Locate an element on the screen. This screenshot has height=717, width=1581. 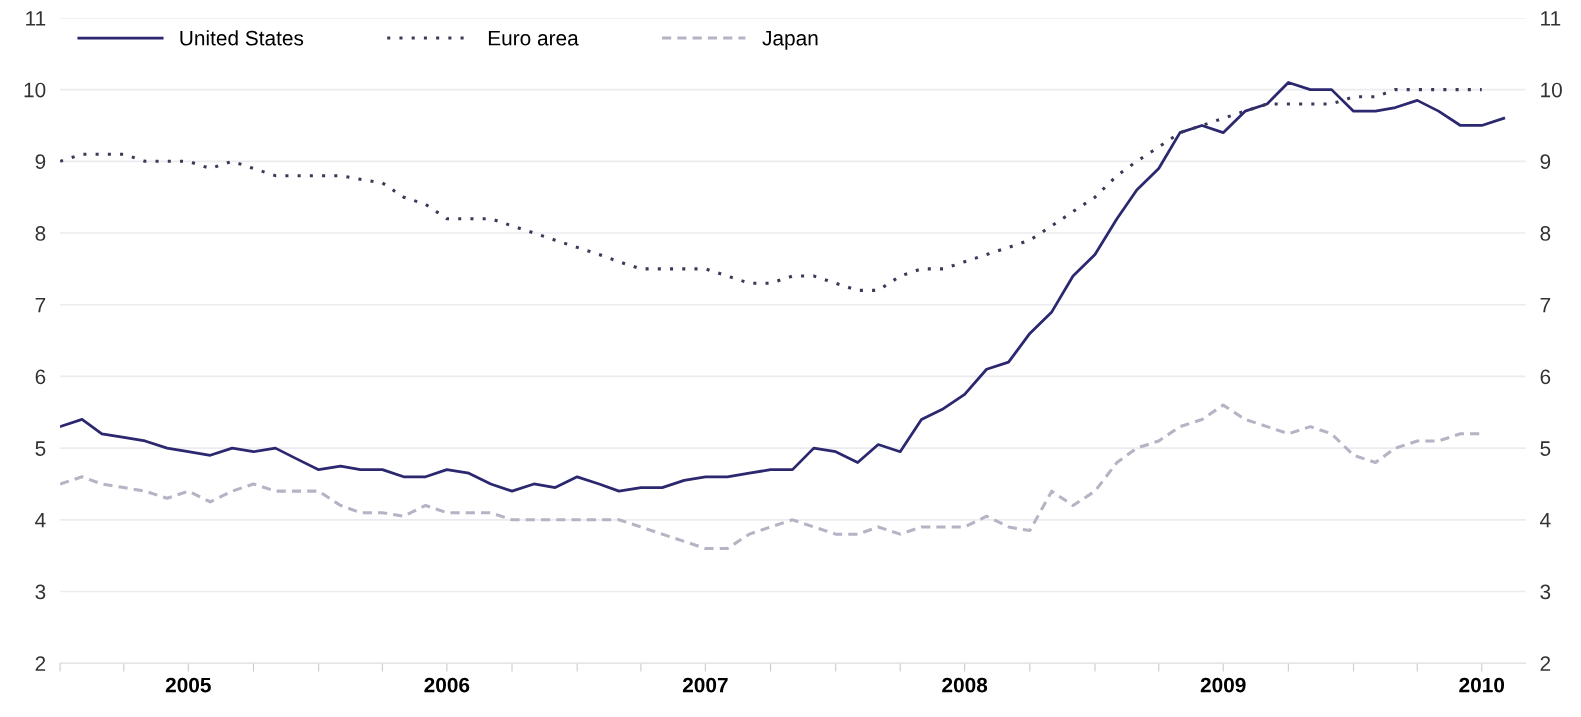
y2-tick-label: 5 is located at coordinates (1545, 448).